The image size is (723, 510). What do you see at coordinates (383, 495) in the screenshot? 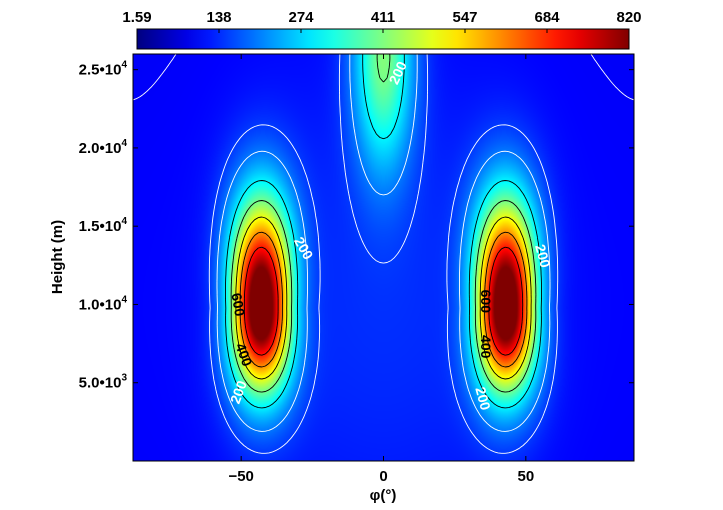
I see `x-axis-label: φ(°)` at bounding box center [383, 495].